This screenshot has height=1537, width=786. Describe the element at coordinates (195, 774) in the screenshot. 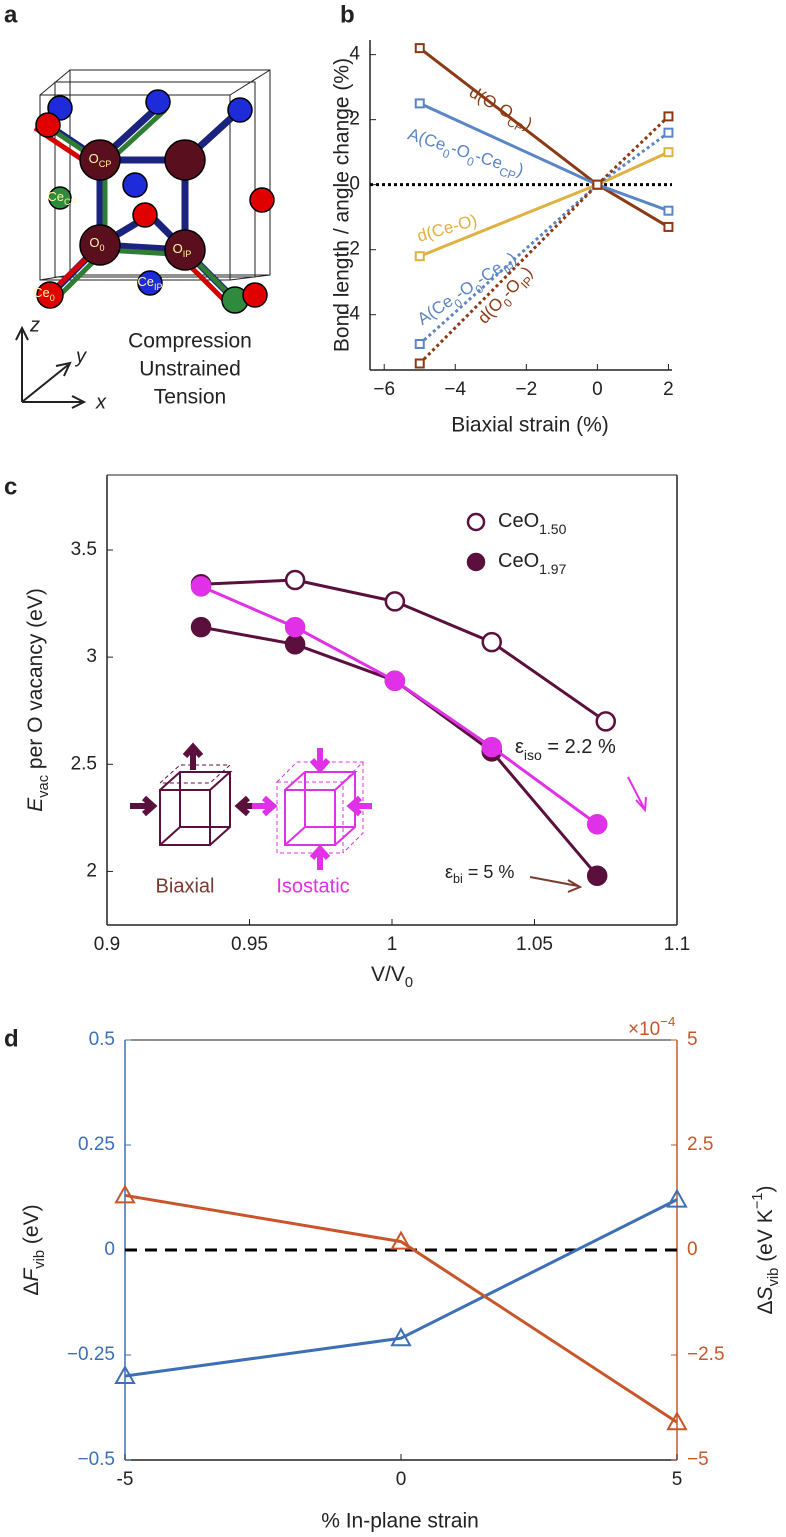

I see `cube-biaxial-expanded` at that location.